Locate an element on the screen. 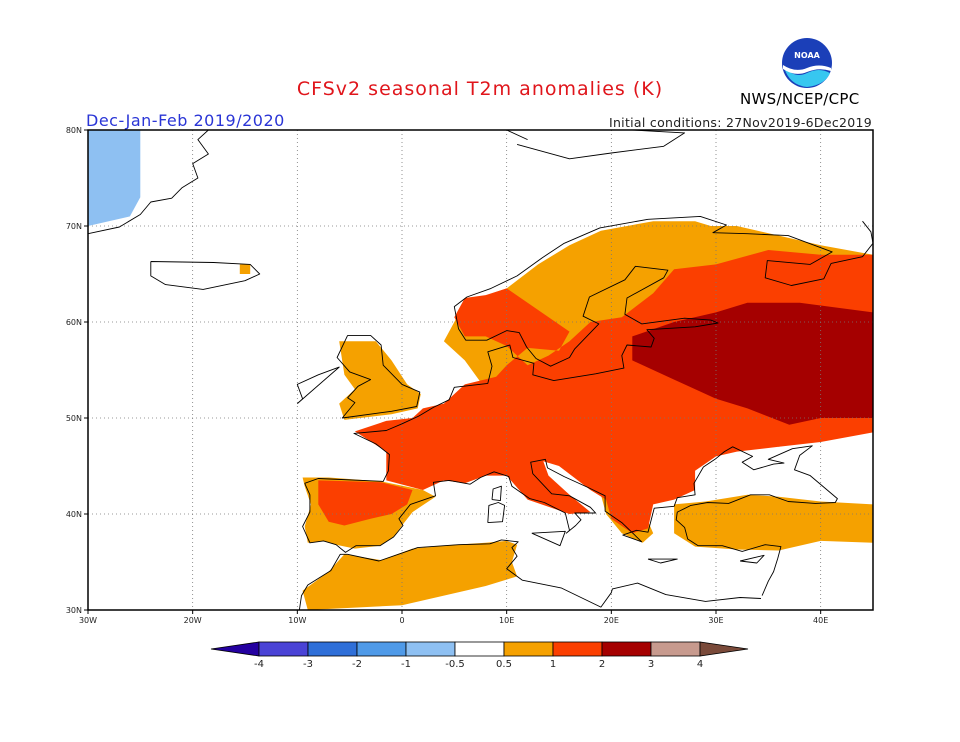 This screenshot has height=742, width=960. colorbar-tick-label: 1 is located at coordinates (553, 664).